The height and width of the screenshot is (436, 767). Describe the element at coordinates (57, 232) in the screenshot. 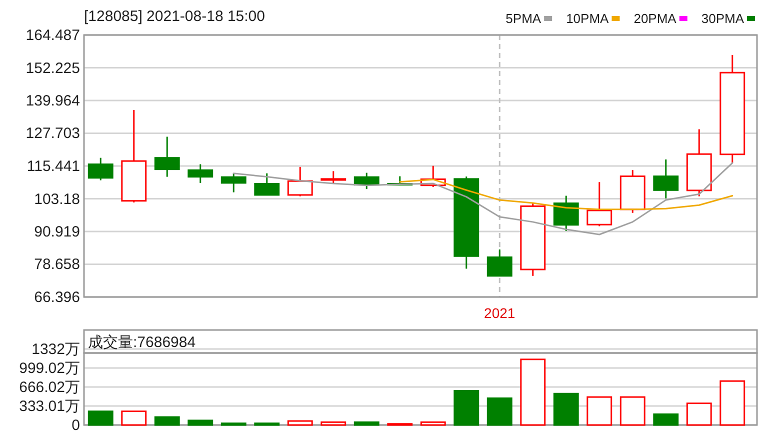

I see `y-tick-label: 90.919` at that location.